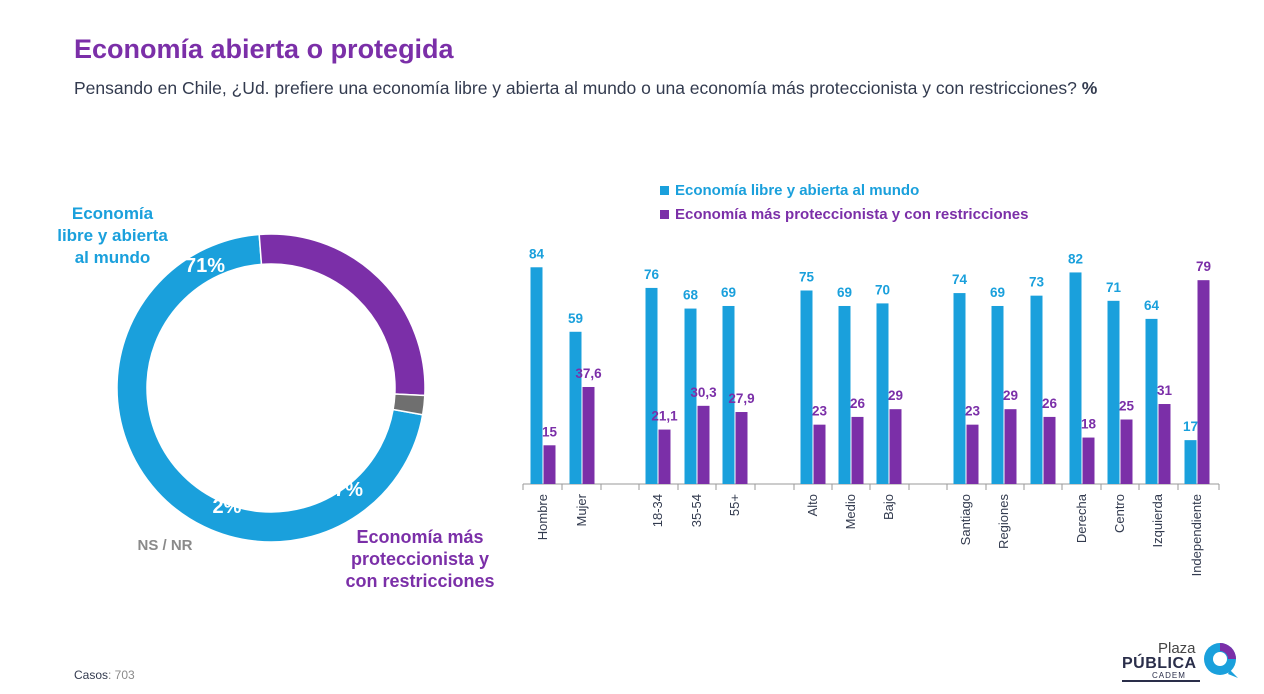 The height and width of the screenshot is (694, 1264). I want to click on donut-label-prot-line: proteccionista y, so click(420, 559).